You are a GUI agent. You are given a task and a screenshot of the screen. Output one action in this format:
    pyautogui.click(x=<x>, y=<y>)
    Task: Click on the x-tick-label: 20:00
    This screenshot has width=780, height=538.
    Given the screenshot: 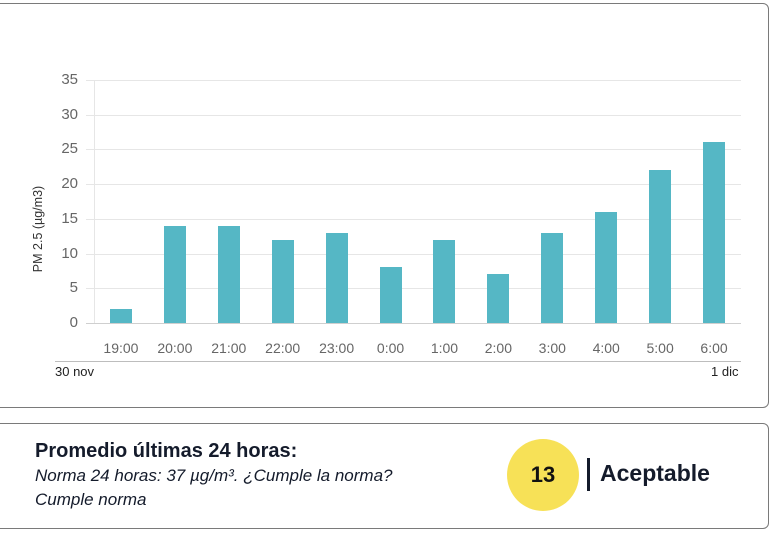 What is the action you would take?
    pyautogui.click(x=175, y=348)
    